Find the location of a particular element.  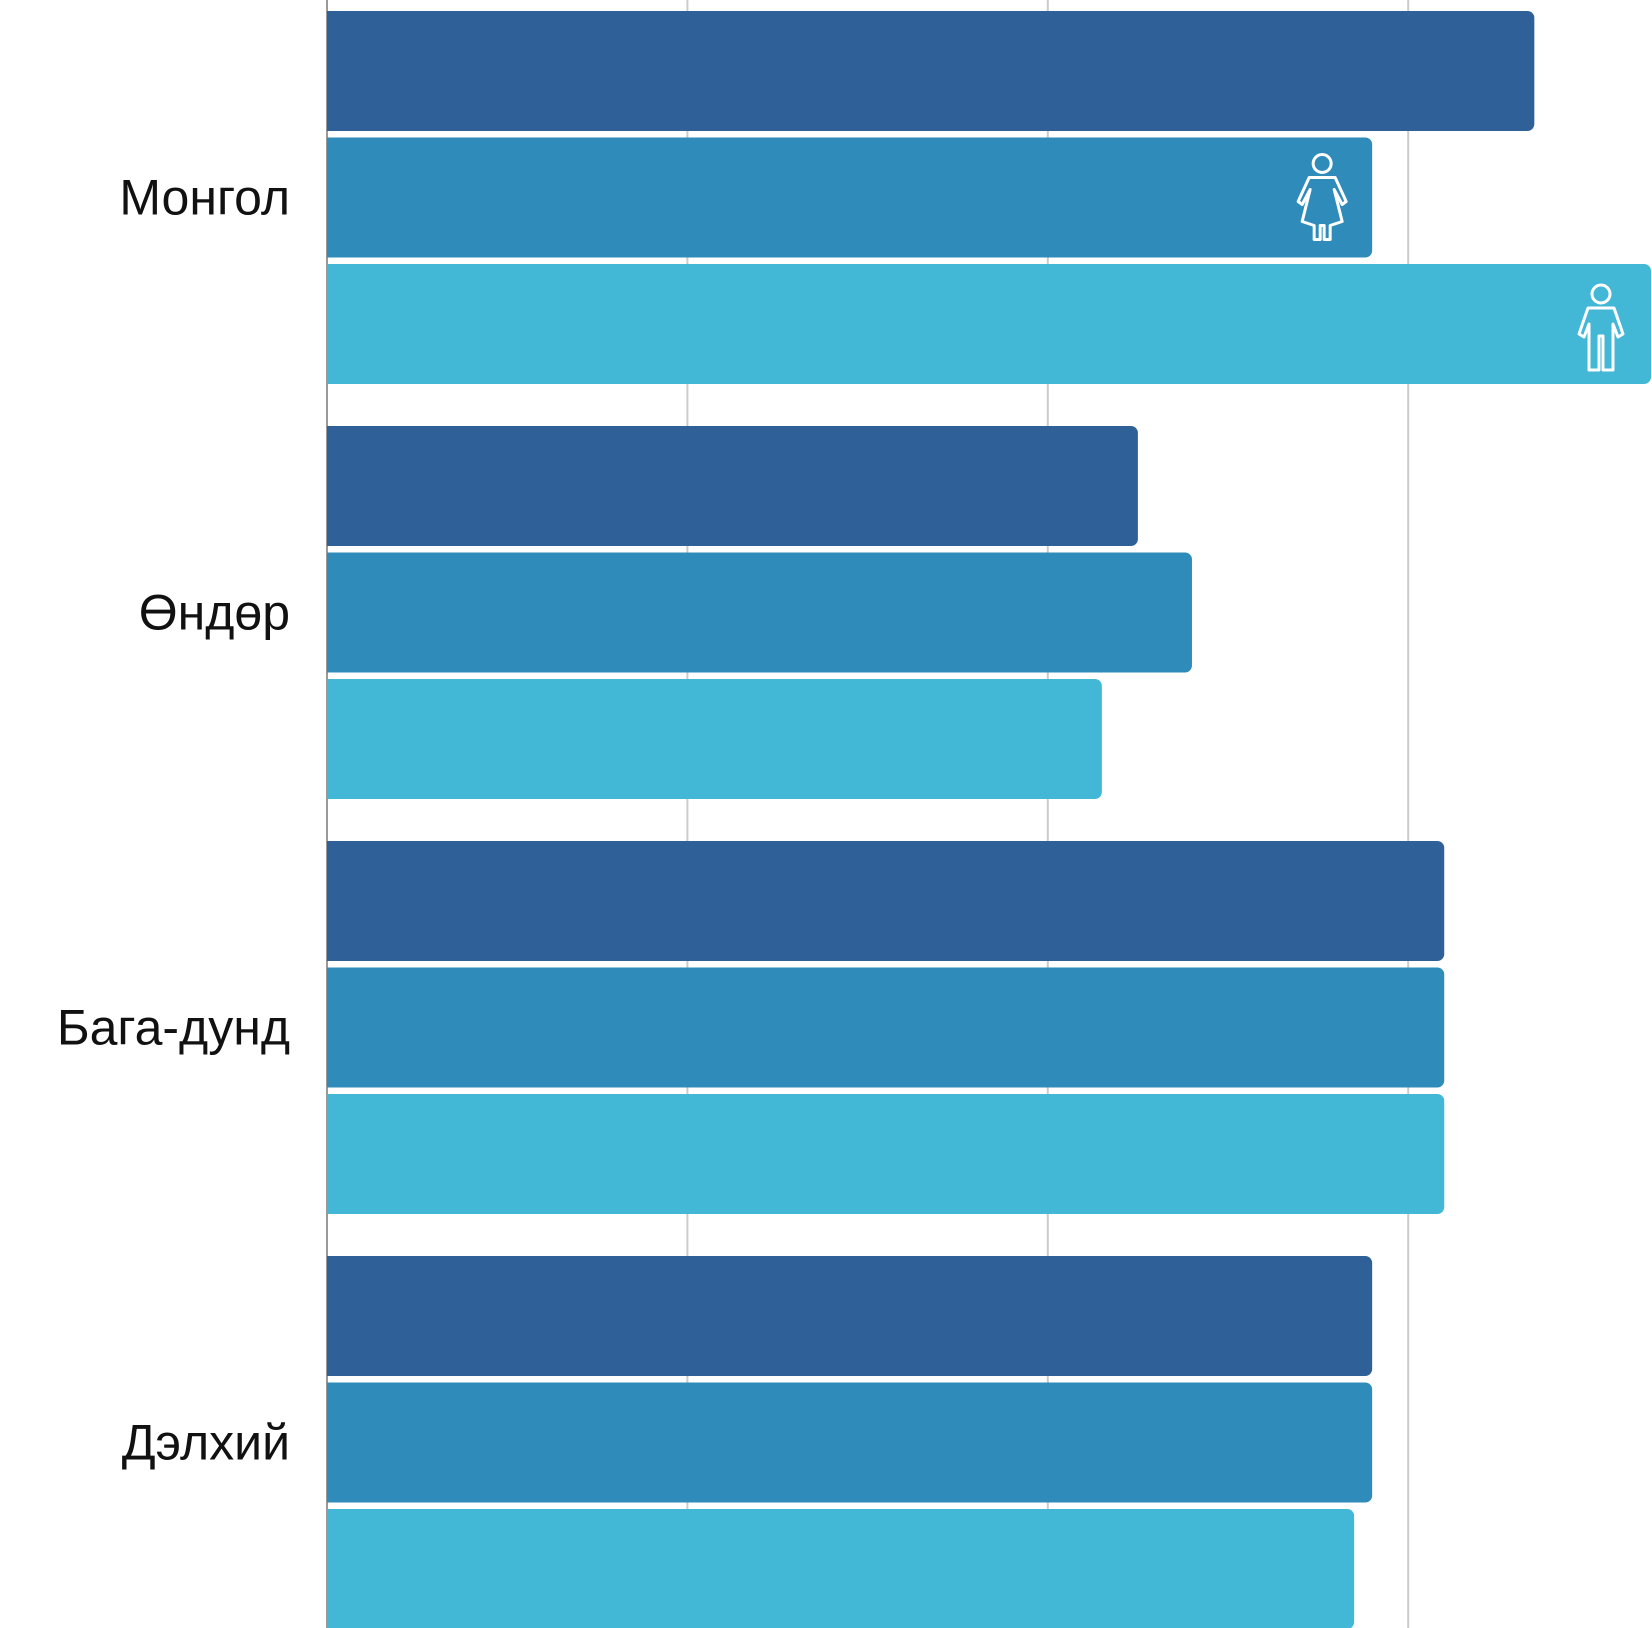

category-labels: Монгол Өндөр Бага-дунд Дэлхий is located at coordinates (173, 820).